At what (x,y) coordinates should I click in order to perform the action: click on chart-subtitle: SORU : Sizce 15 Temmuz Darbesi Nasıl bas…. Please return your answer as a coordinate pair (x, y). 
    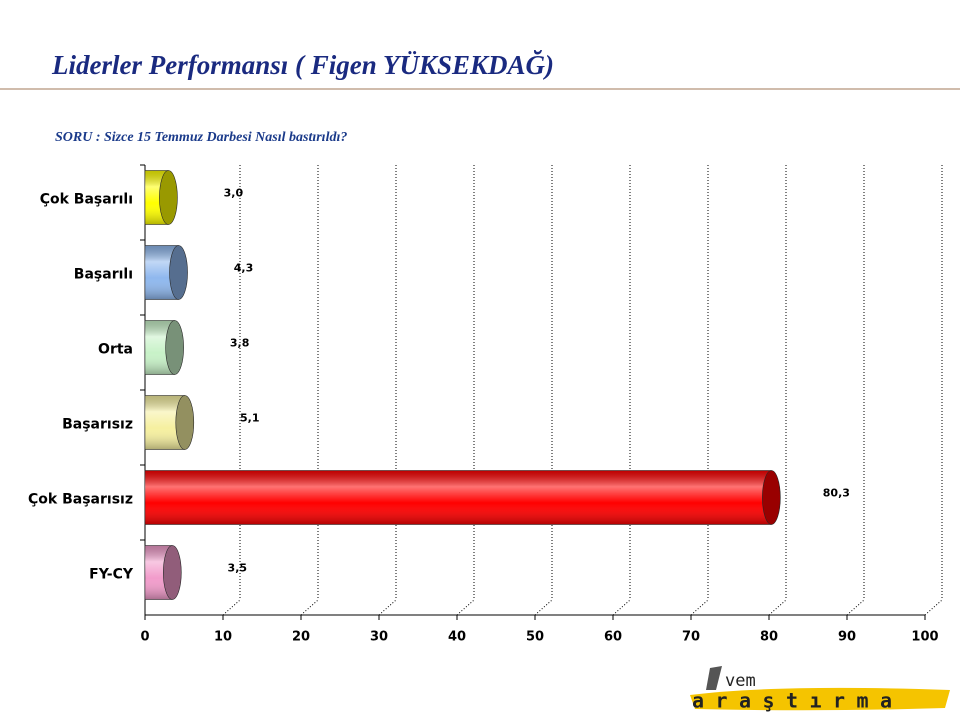
    Looking at the image, I should click on (201, 137).